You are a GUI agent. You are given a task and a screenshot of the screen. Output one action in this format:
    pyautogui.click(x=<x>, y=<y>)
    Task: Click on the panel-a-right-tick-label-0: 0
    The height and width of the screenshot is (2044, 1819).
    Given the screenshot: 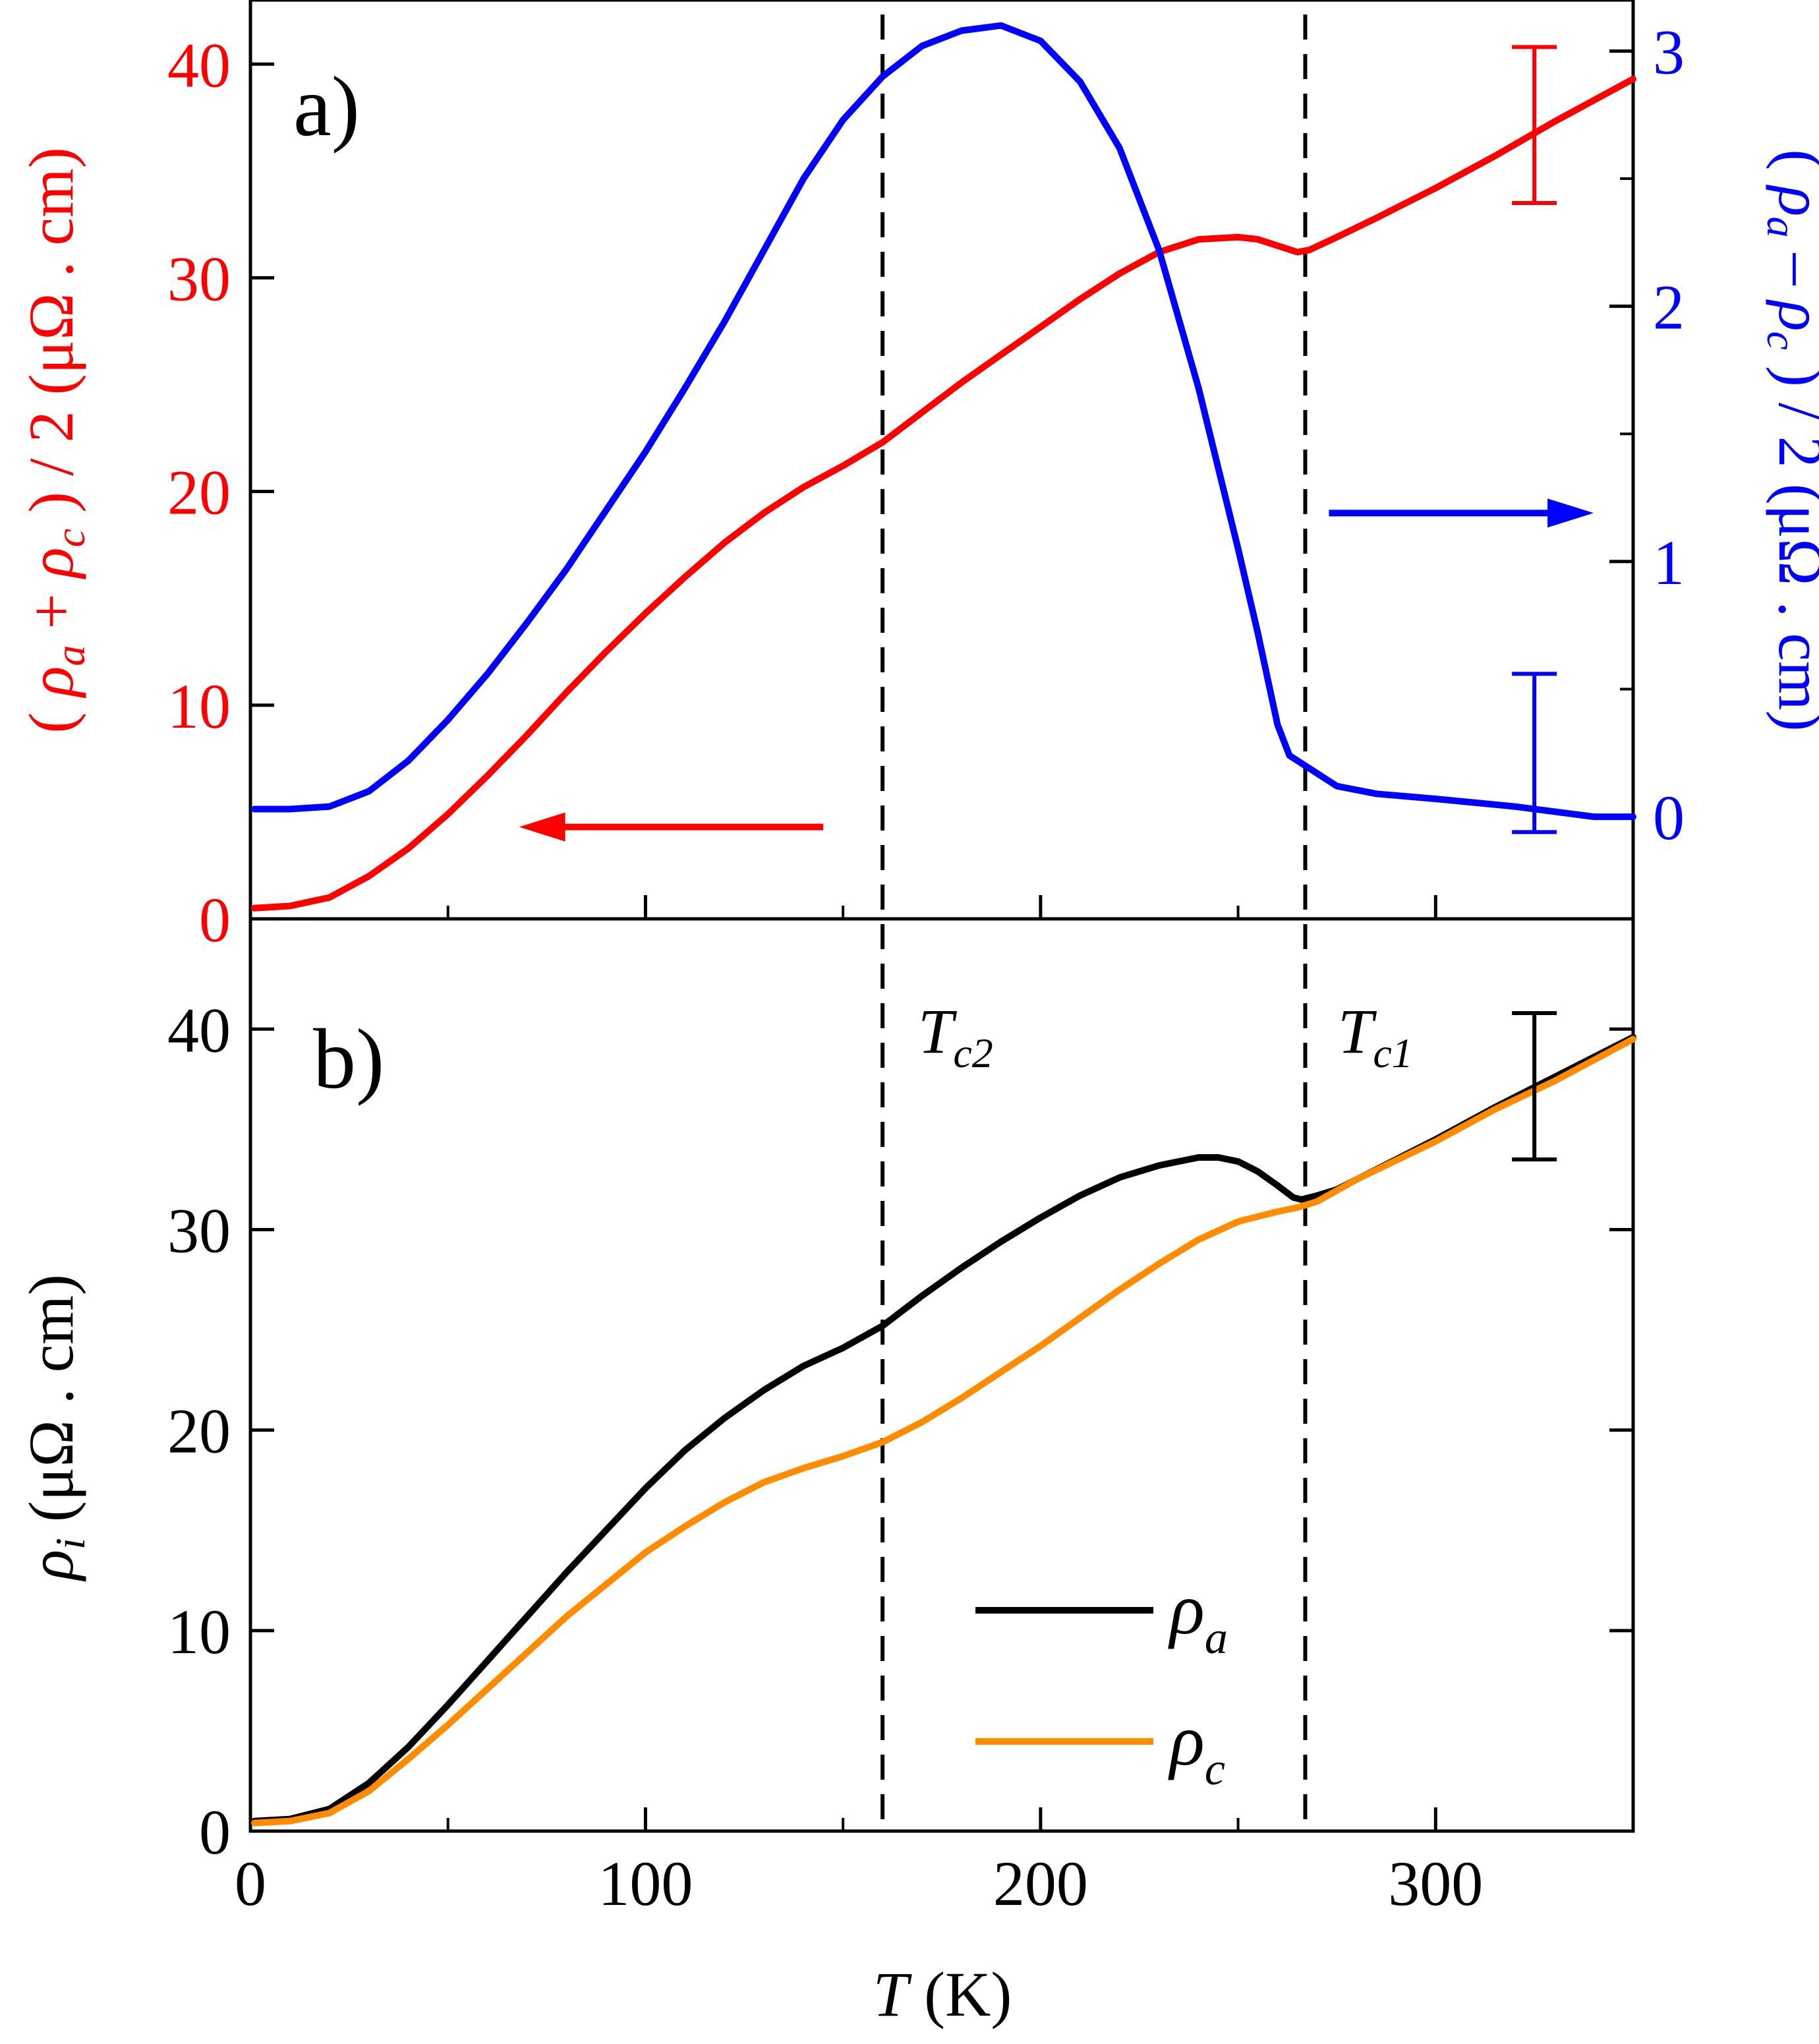 What is the action you would take?
    pyautogui.click(x=1669, y=817)
    